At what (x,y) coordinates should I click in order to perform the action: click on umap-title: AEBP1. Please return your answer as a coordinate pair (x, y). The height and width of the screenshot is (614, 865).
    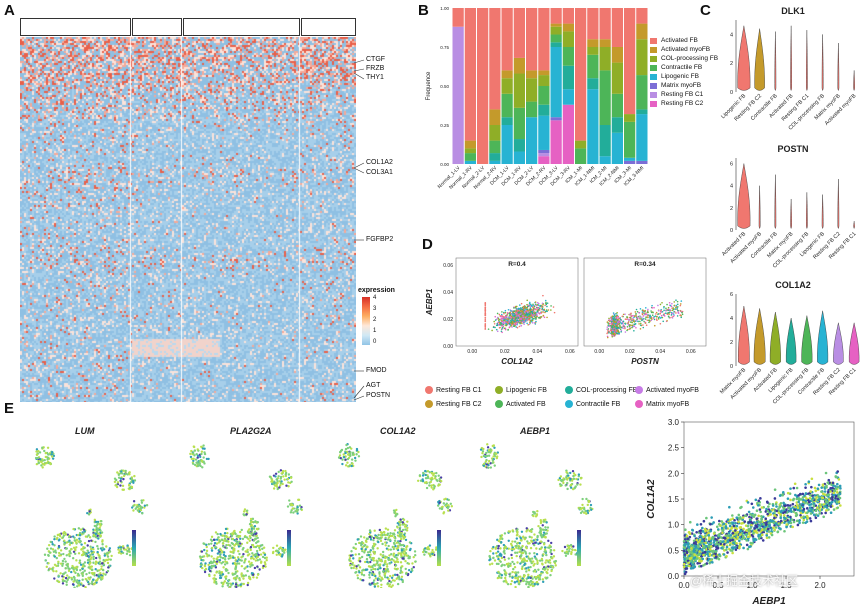
    Looking at the image, I should click on (534, 431).